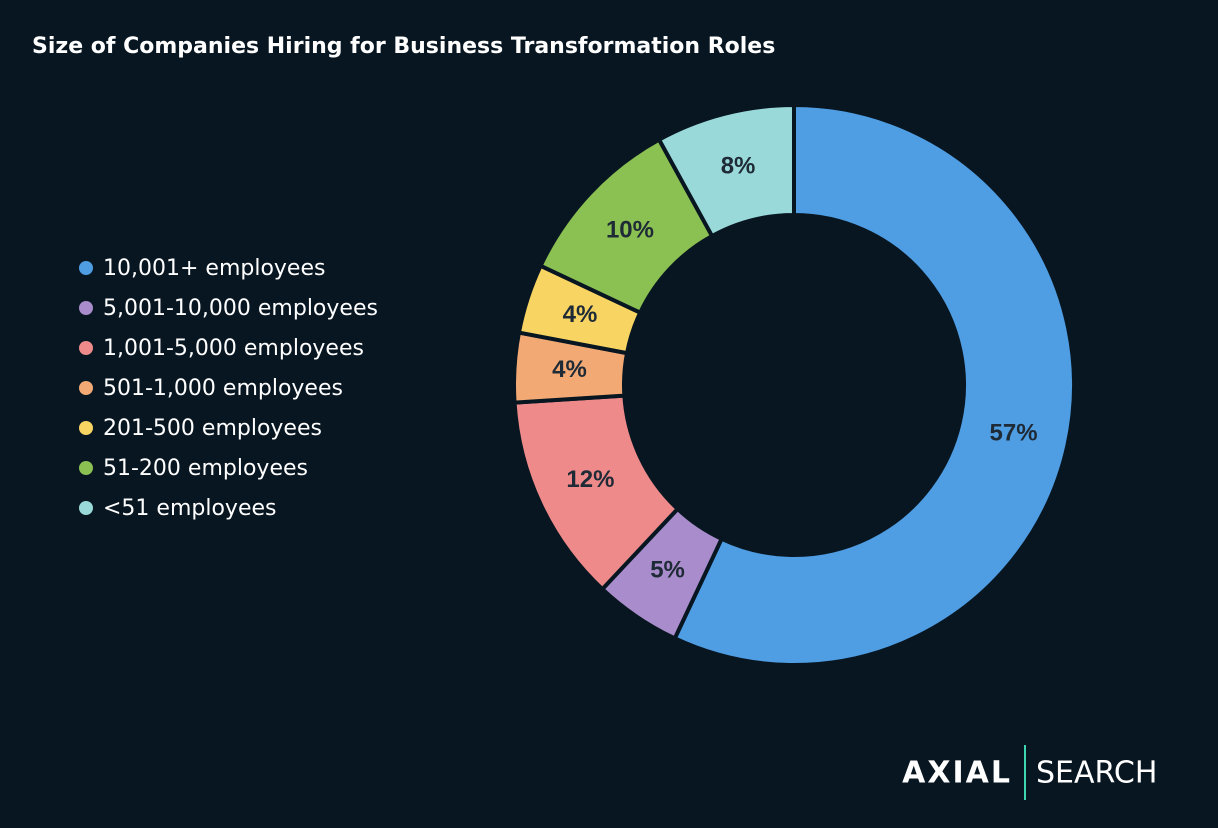 Image resolution: width=1218 pixels, height=828 pixels. I want to click on data-label: 8%, so click(738, 165).